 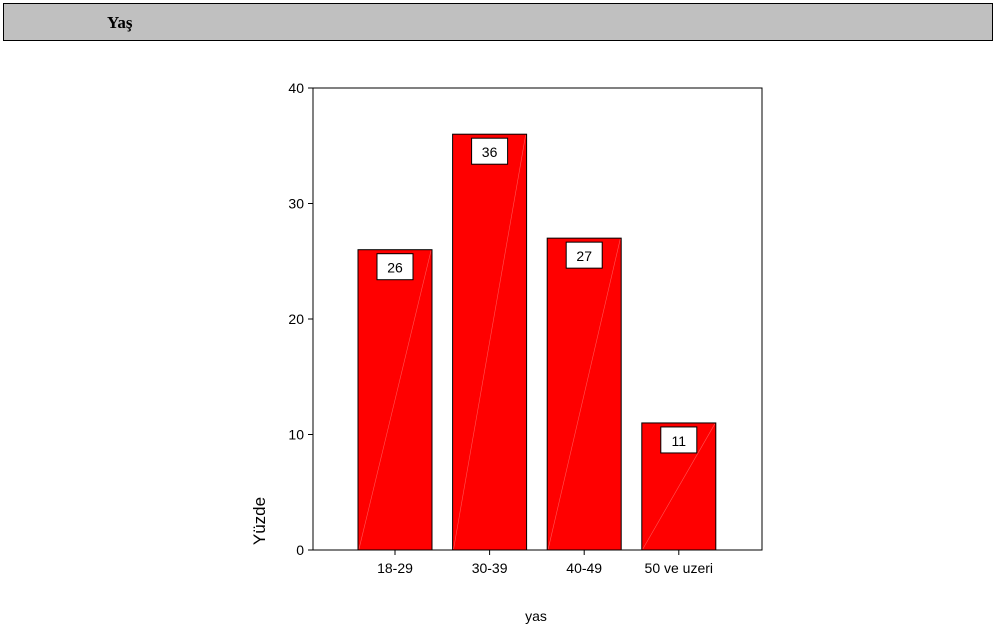 What do you see at coordinates (679, 568) in the screenshot?
I see `x-tick-label: 50 ve uzeri` at bounding box center [679, 568].